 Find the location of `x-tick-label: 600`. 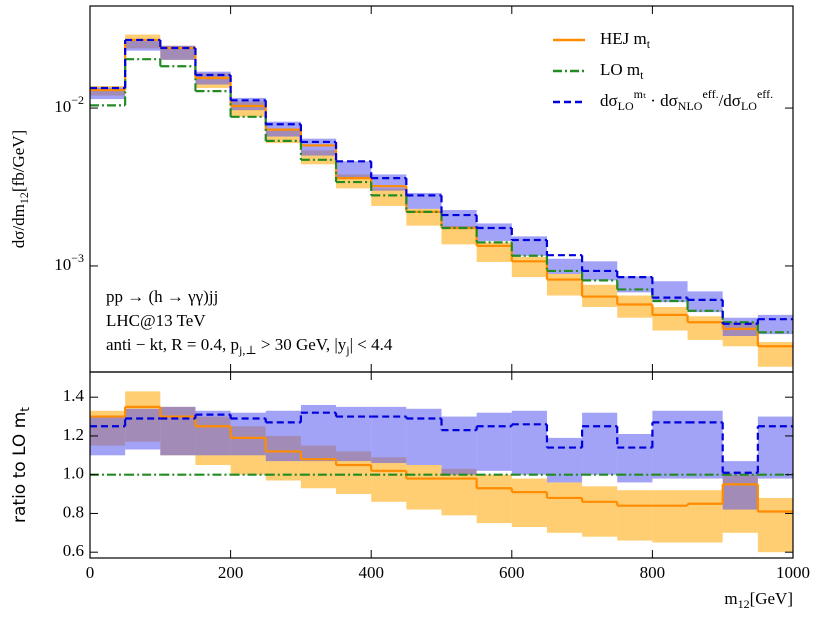

x-tick-label: 600 is located at coordinates (512, 572).